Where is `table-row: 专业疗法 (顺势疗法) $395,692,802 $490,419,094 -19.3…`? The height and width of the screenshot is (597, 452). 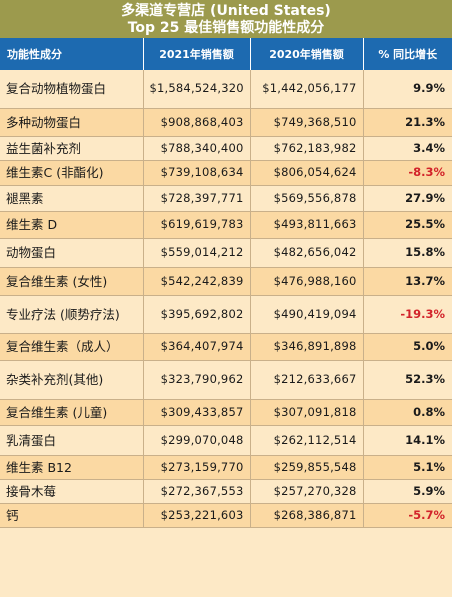 table-row: 专业疗法 (顺势疗法) $395,692,802 $490,419,094 -19.3… is located at coordinates (226, 314).